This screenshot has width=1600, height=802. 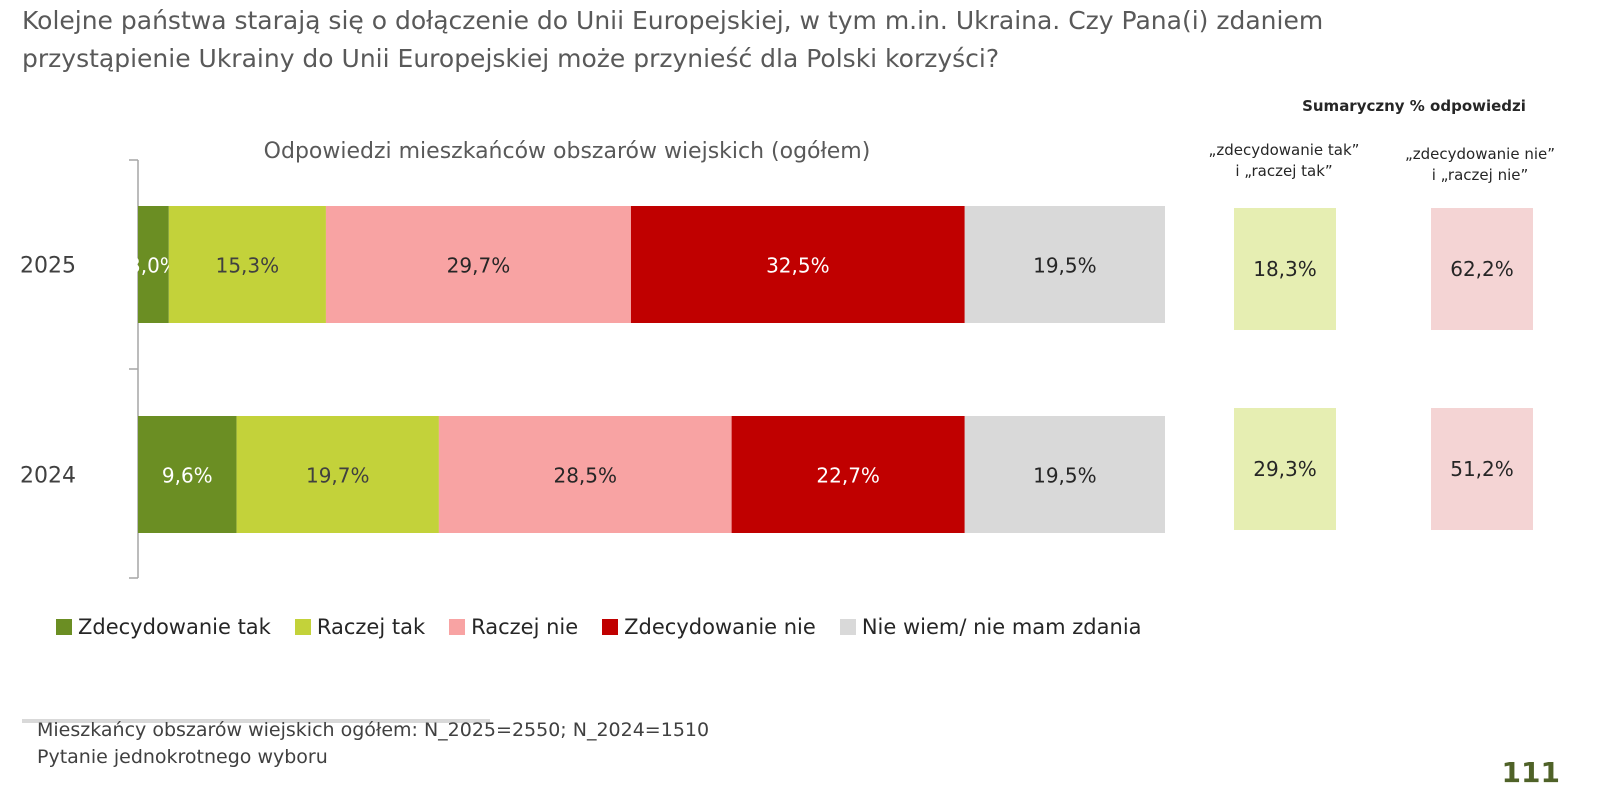 I want to click on legend-item: Zdecydowanie tak, so click(x=163, y=627).